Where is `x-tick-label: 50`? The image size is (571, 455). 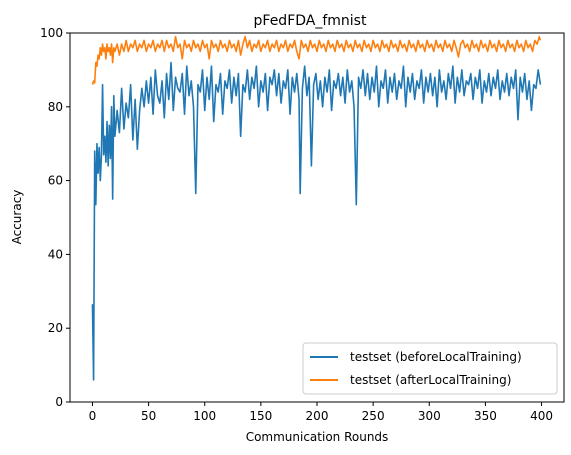 x-tick-label: 50 is located at coordinates (148, 416).